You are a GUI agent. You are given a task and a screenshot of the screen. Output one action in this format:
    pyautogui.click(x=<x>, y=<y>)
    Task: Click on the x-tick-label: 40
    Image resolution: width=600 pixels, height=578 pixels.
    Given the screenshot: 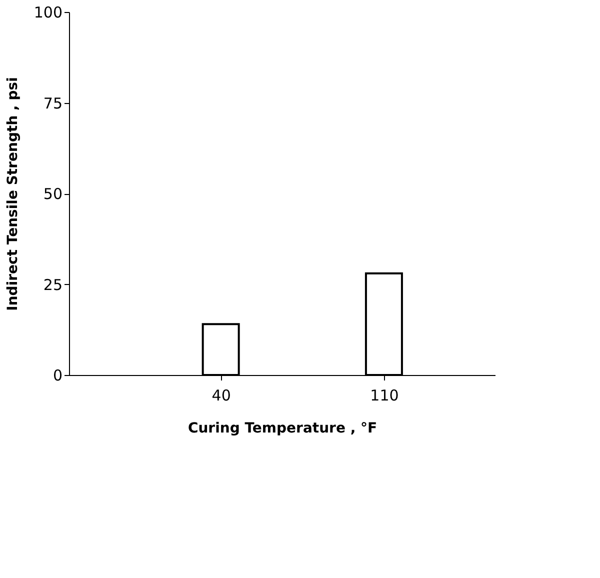 What is the action you would take?
    pyautogui.click(x=221, y=395)
    